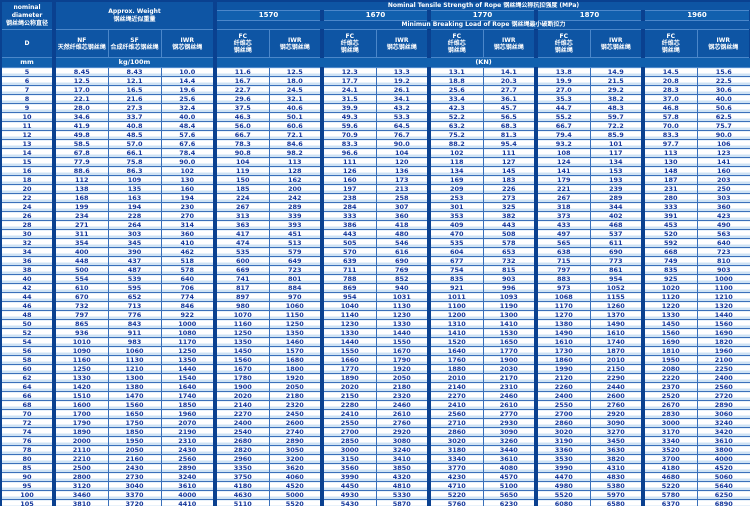 This screenshot has height=506, width=750. I want to click on cell-value: 250, so click(723, 189).